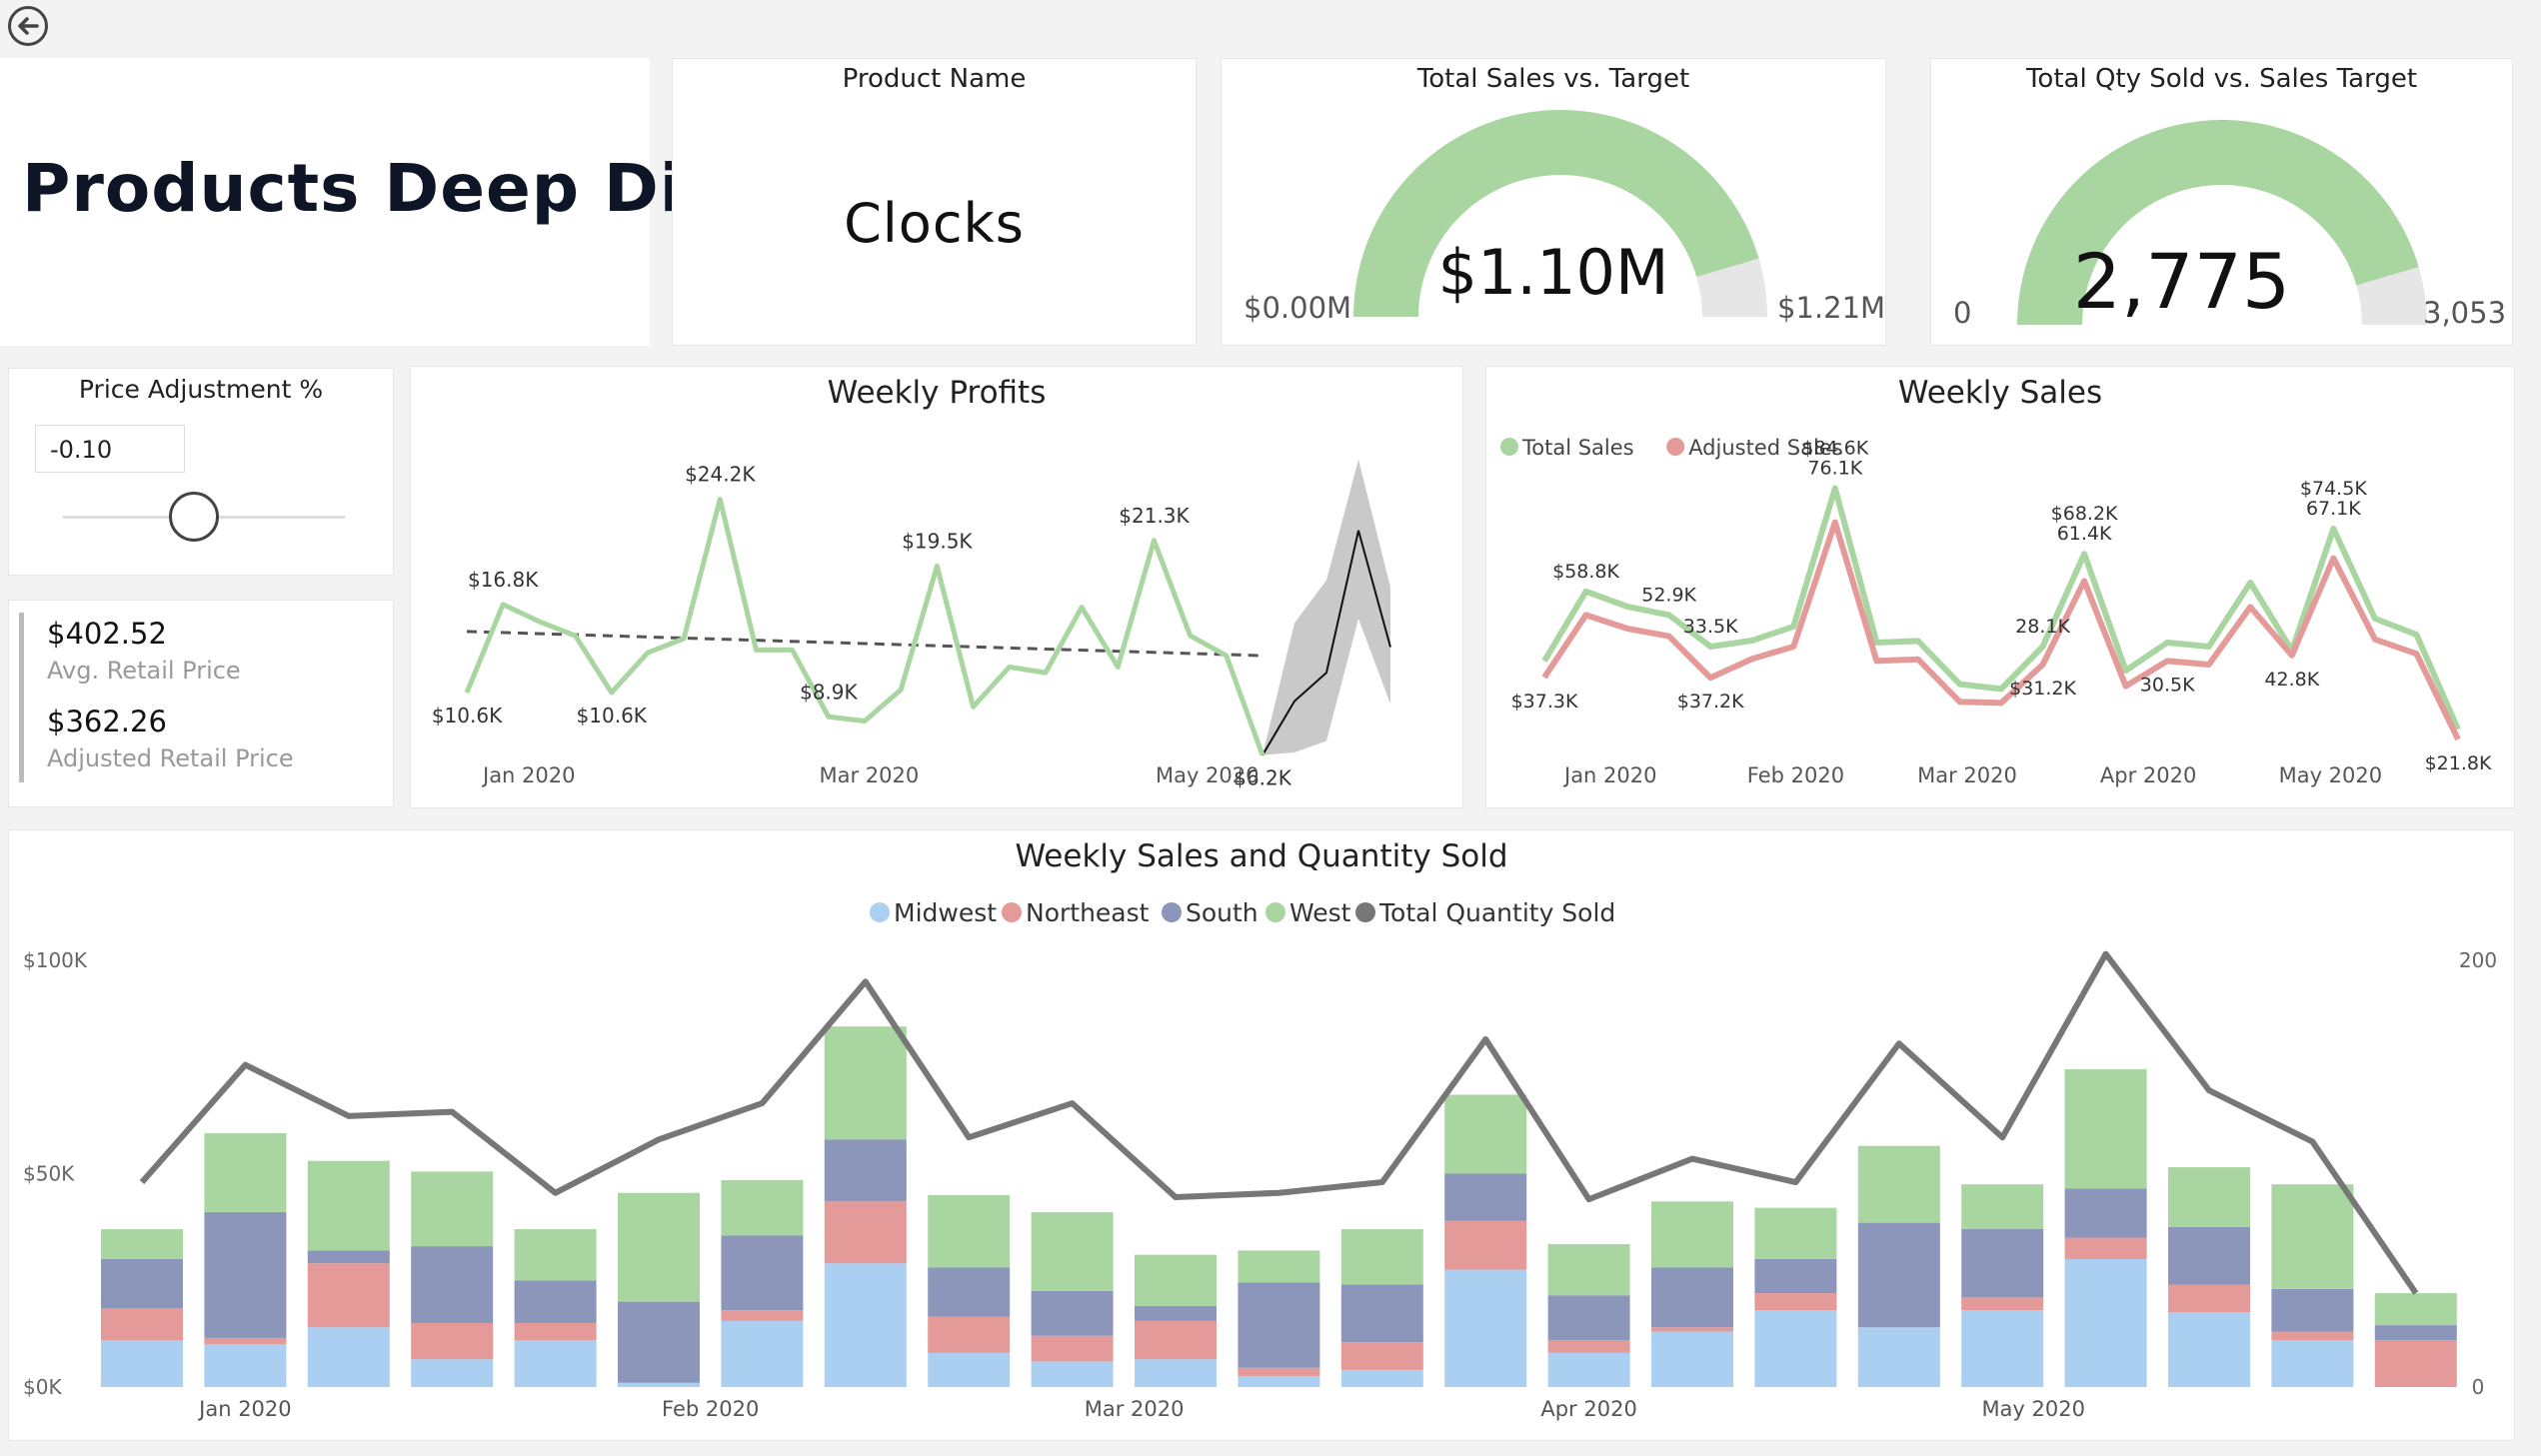 This screenshot has height=1456, width=2541. Describe the element at coordinates (110, 449) in the screenshot. I see `price-adjustment-input: -0.10` at that location.